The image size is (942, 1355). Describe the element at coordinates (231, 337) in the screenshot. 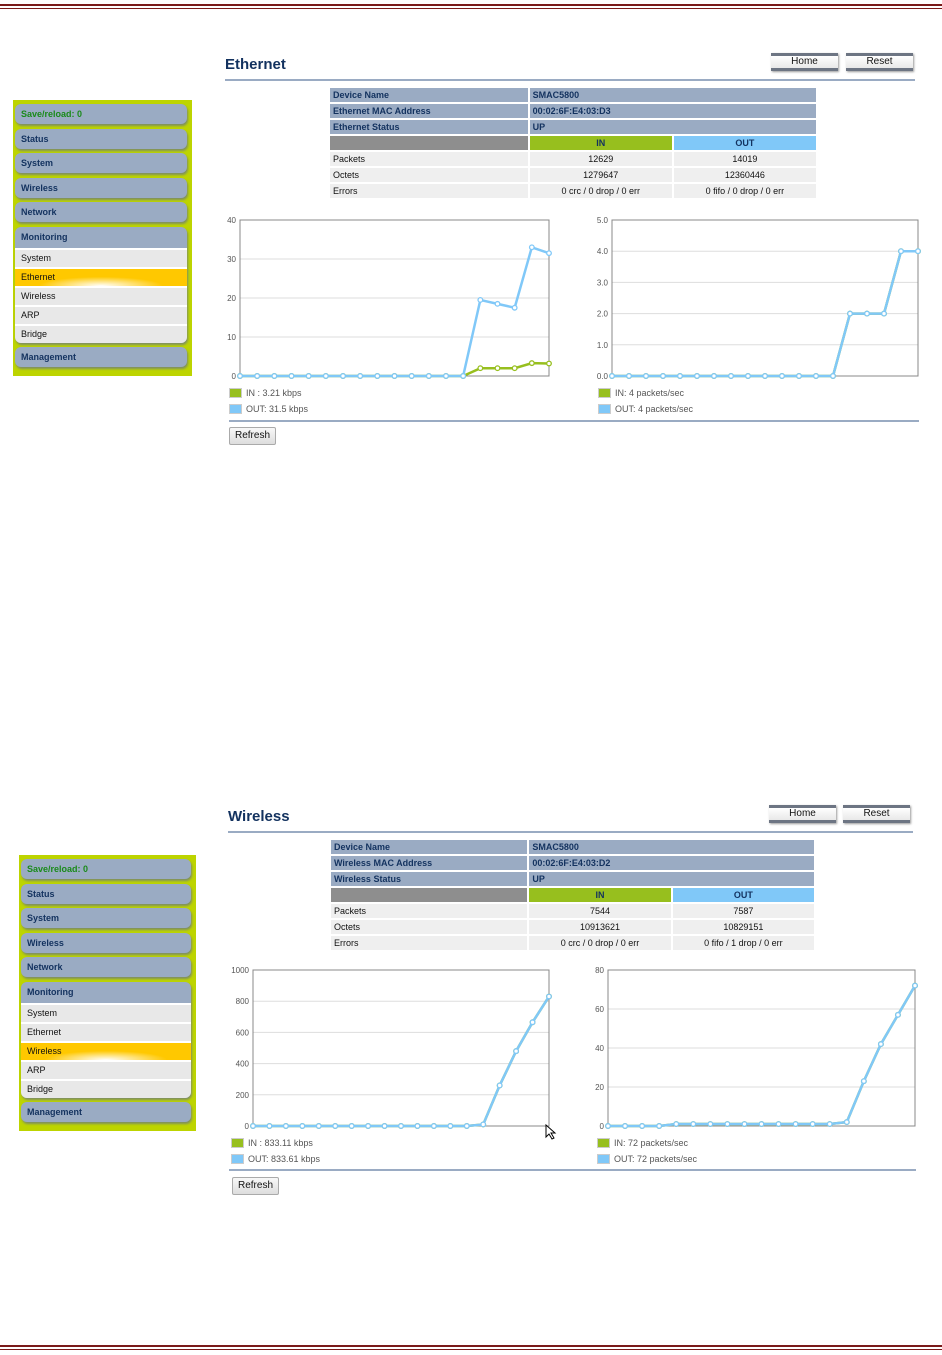

I see `y-tick-label: 10` at that location.